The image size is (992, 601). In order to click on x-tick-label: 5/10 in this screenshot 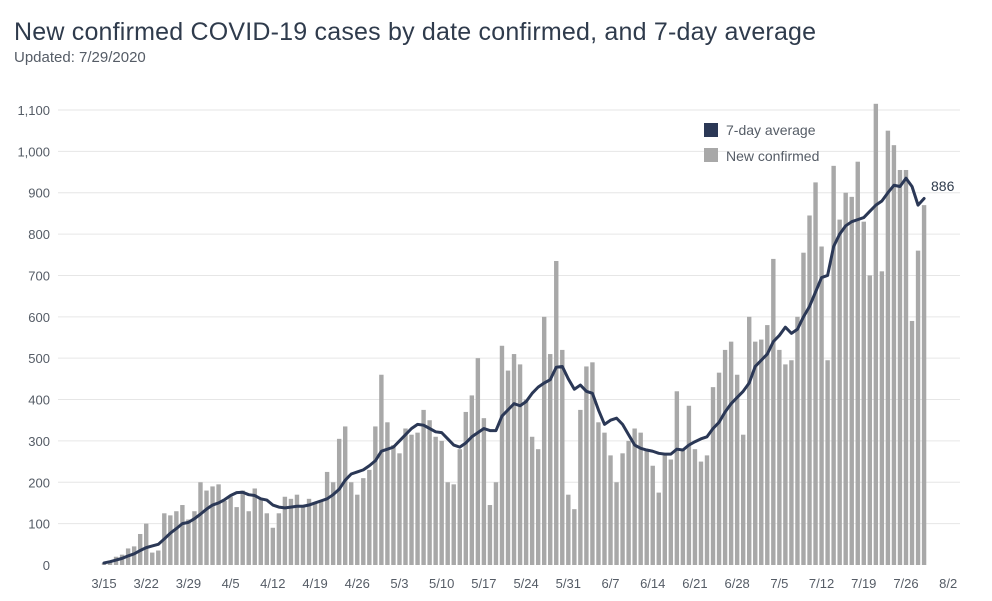, I will do `click(441, 583)`.